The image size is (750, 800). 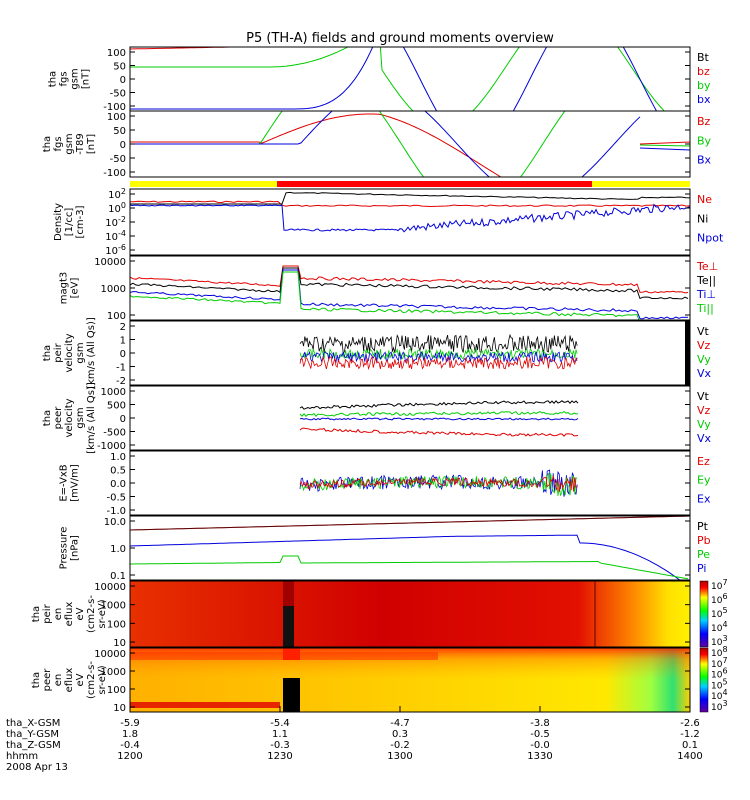 I want to click on x-row-value: -0.4, so click(x=130, y=745).